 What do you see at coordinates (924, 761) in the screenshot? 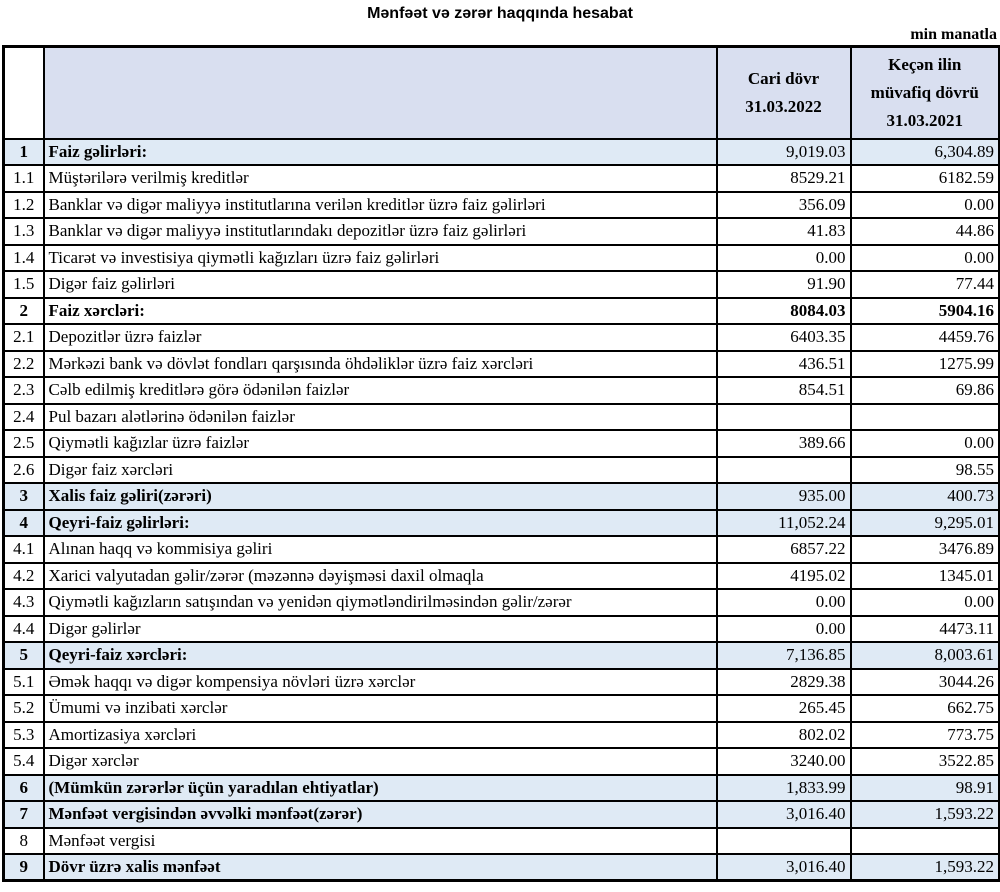
I see `previous-period-value: 3522.85` at bounding box center [924, 761].